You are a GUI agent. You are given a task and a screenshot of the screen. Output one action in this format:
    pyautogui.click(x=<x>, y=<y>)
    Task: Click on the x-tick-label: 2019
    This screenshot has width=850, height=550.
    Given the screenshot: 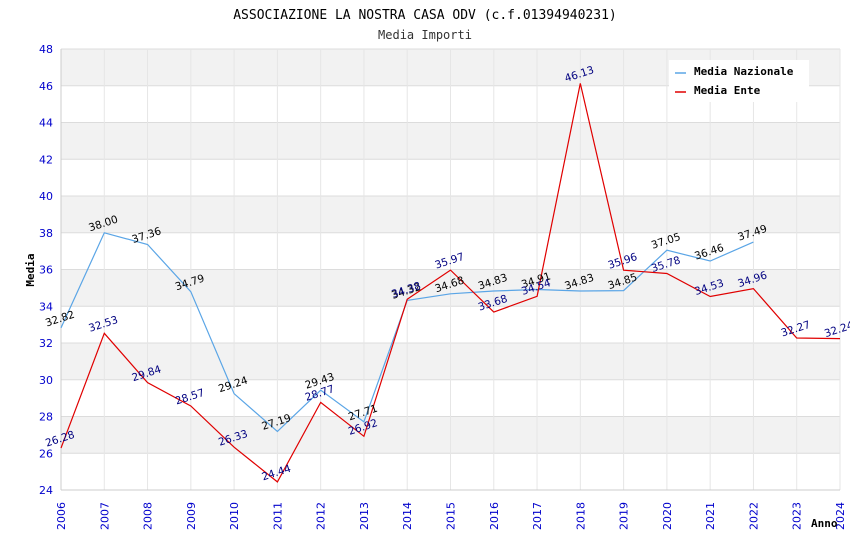 What is the action you would take?
    pyautogui.click(x=624, y=516)
    